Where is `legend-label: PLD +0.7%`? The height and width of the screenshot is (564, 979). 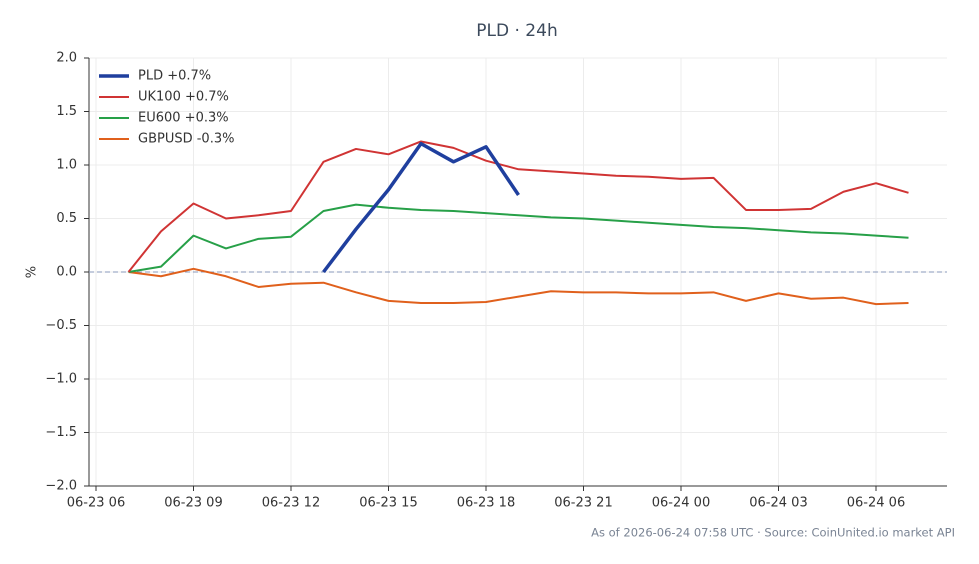 legend-label: PLD +0.7% is located at coordinates (174, 76).